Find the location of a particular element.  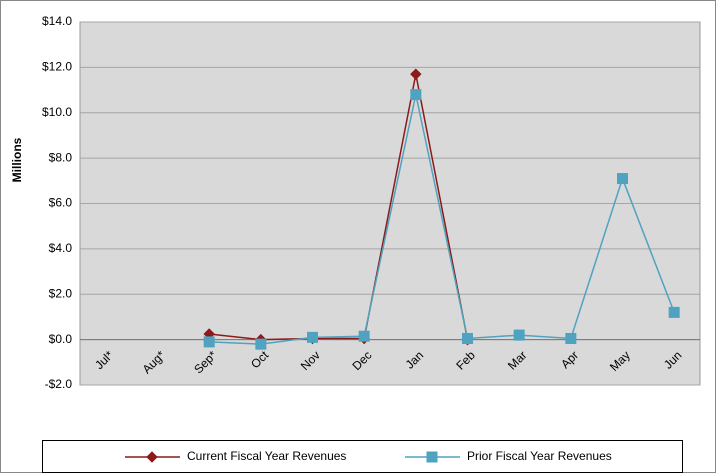

y-tick-label: $8.0 is located at coordinates (61, 157).